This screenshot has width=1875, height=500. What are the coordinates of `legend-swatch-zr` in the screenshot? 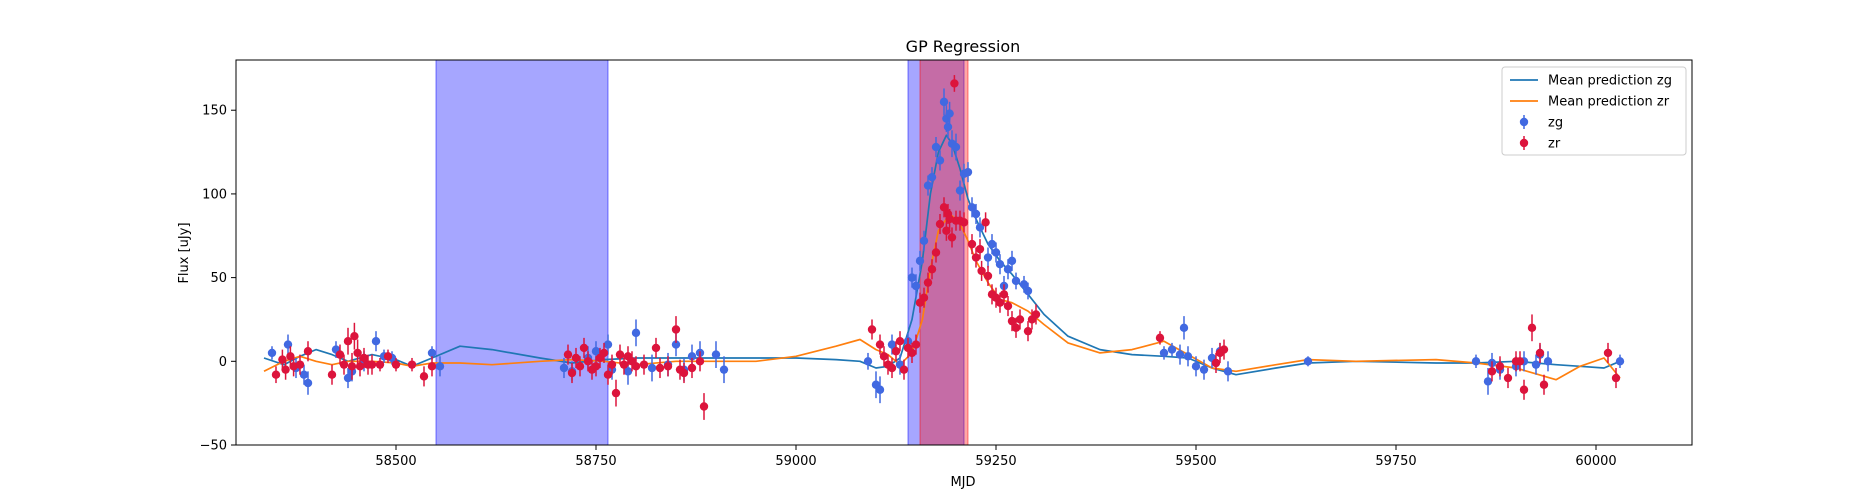 It's located at (1524, 143).